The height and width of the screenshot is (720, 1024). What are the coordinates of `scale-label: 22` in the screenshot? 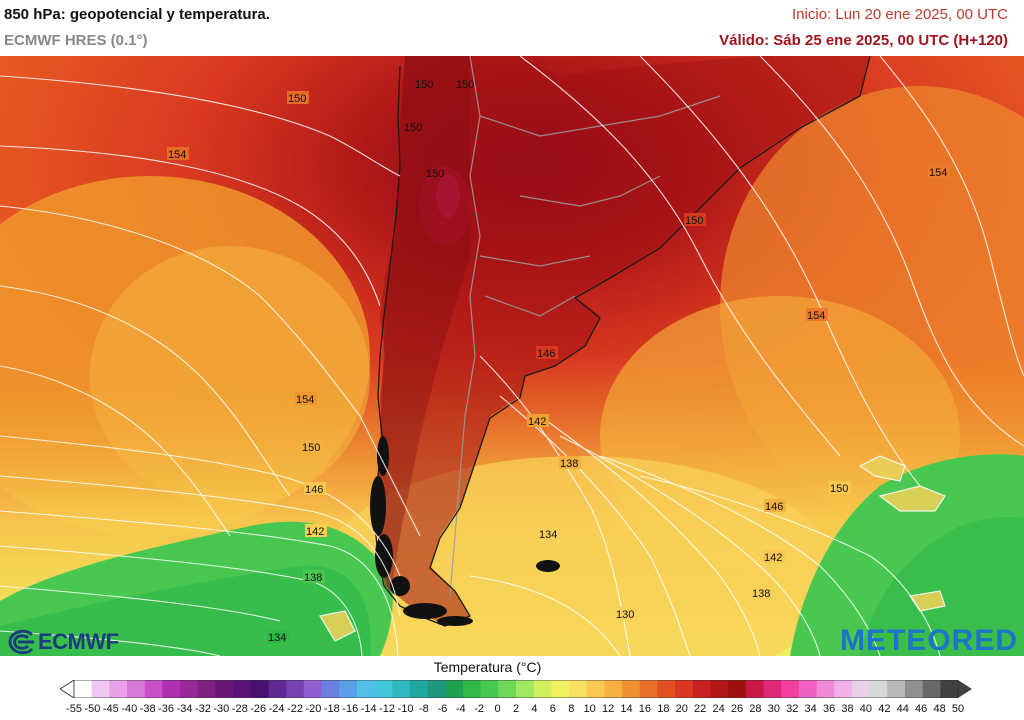 It's located at (700, 709).